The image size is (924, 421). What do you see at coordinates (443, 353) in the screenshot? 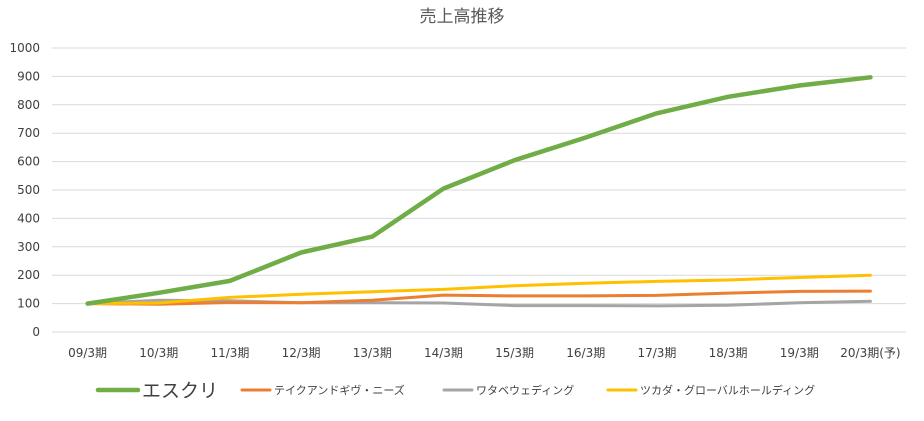
I see `x-tick-label: 14/3期` at bounding box center [443, 353].